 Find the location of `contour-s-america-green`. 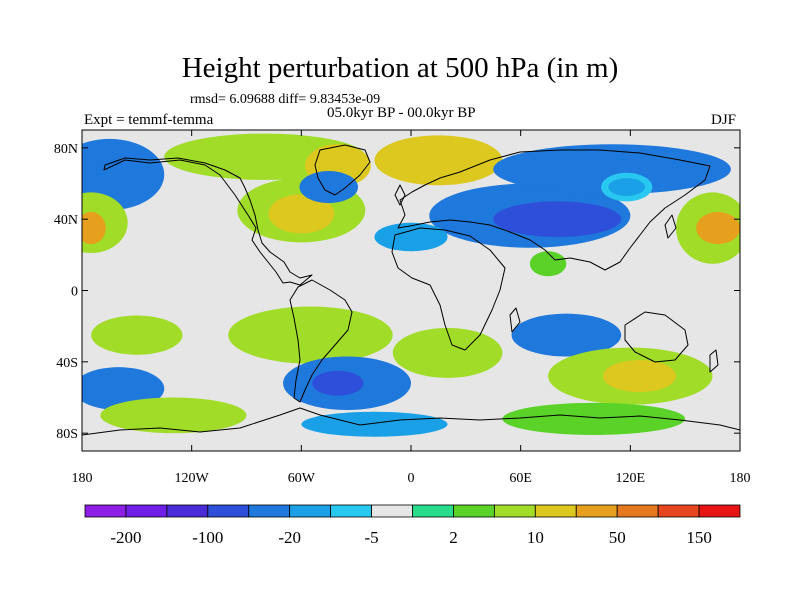

contour-s-america-green is located at coordinates (310, 335).